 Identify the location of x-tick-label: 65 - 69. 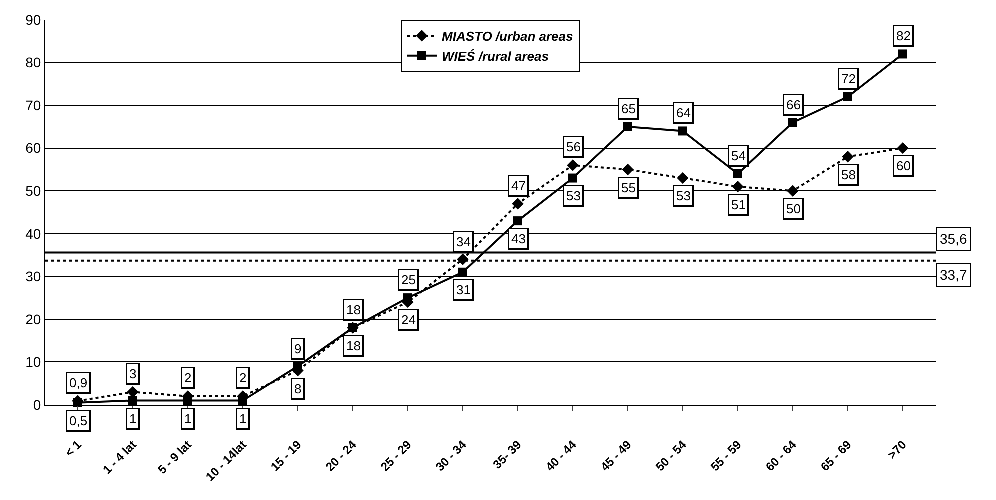
(836, 456).